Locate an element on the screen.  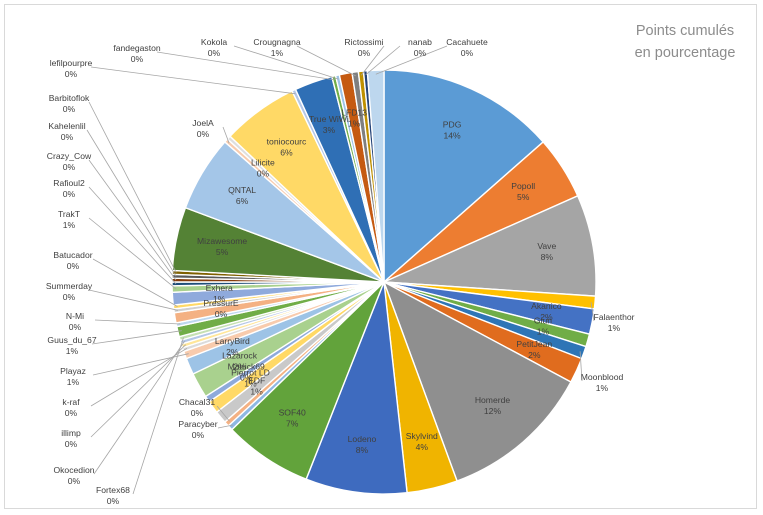
label-name-illimp: illimp is located at coordinates (71, 433).